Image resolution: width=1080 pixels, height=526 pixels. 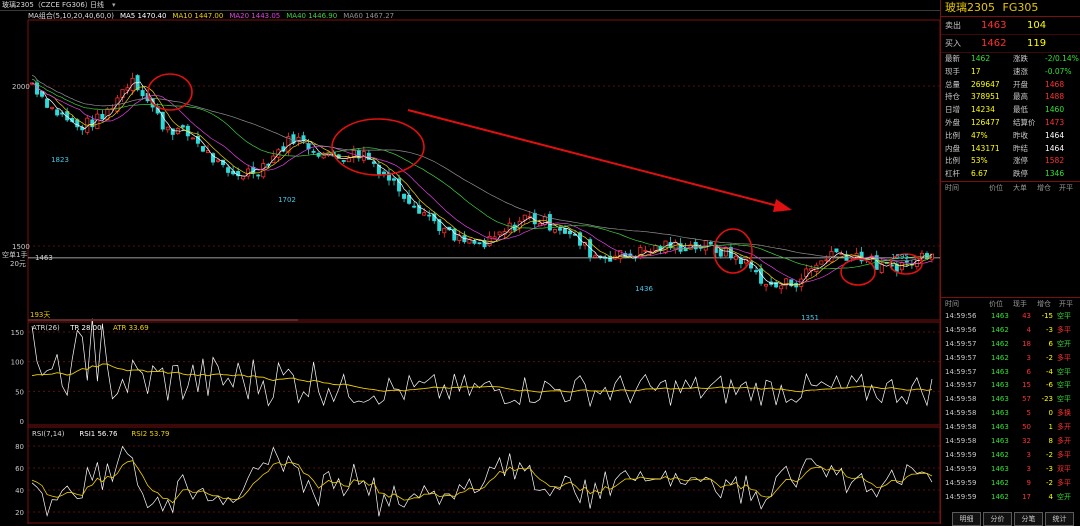 What do you see at coordinates (979, 174) in the screenshot?
I see `stat-value: 6.67` at bounding box center [979, 174].